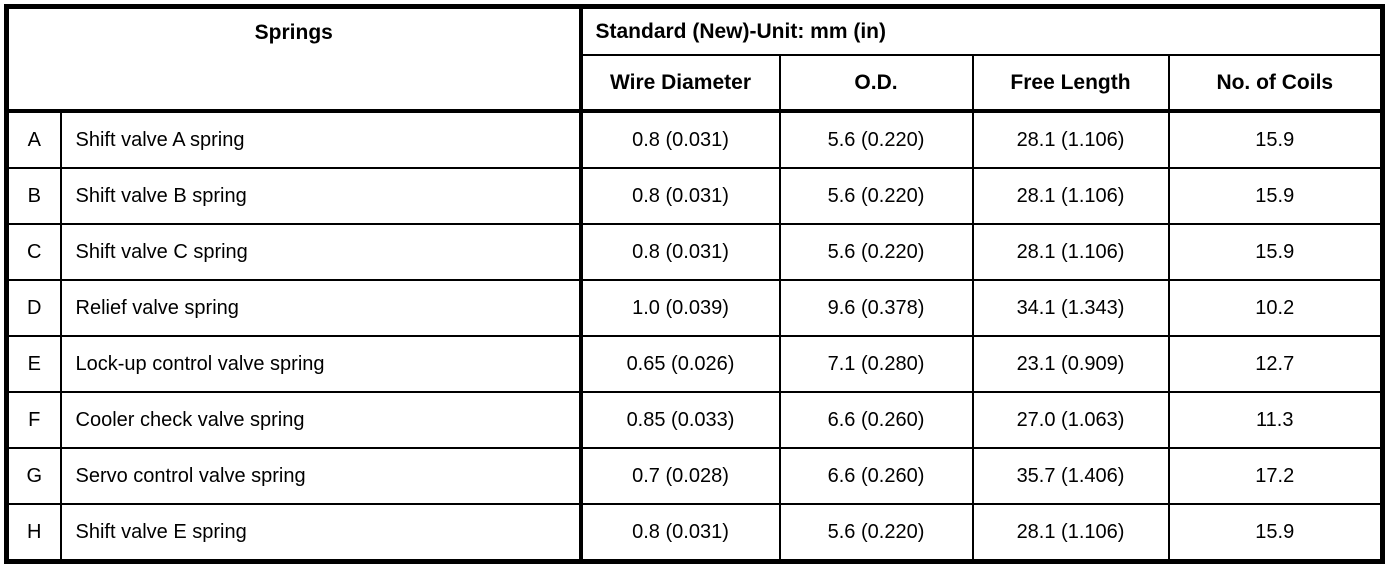  What do you see at coordinates (679, 83) in the screenshot?
I see `column-header-wire-diameter: Wire Diameter` at bounding box center [679, 83].